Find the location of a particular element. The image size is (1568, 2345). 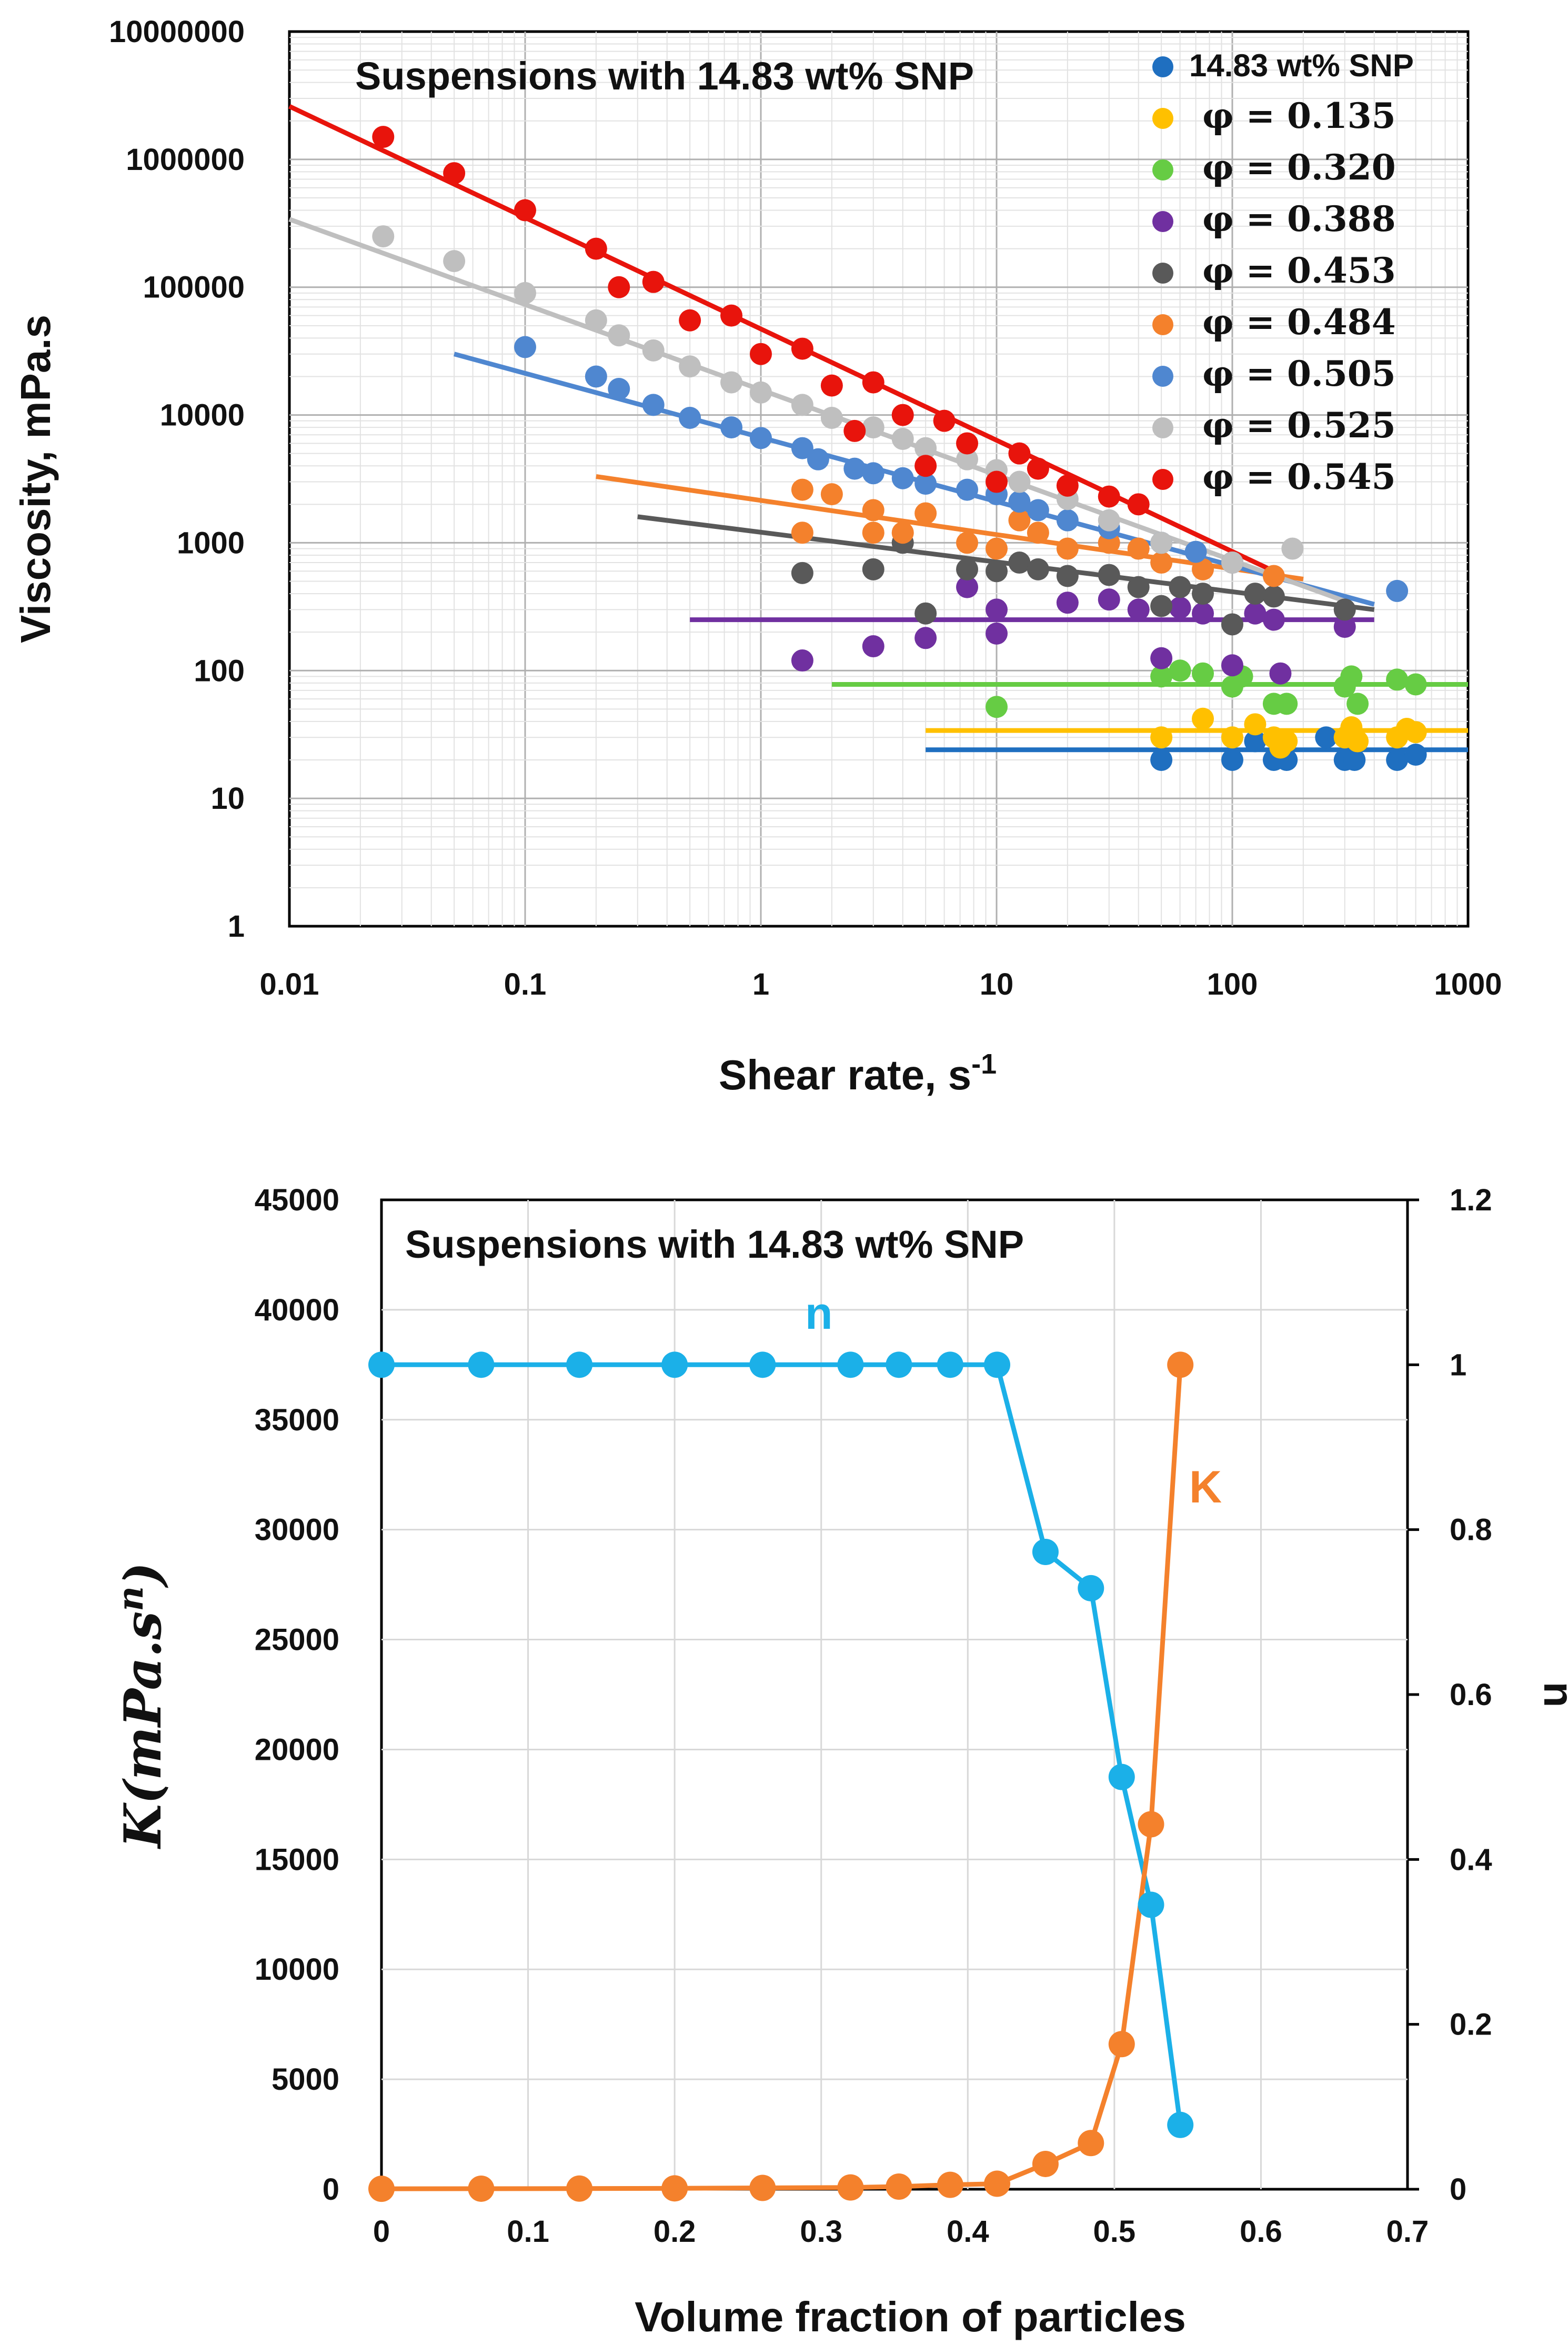

chart-title: Suspensions with 14.83 wt% SNP is located at coordinates (714, 1244).